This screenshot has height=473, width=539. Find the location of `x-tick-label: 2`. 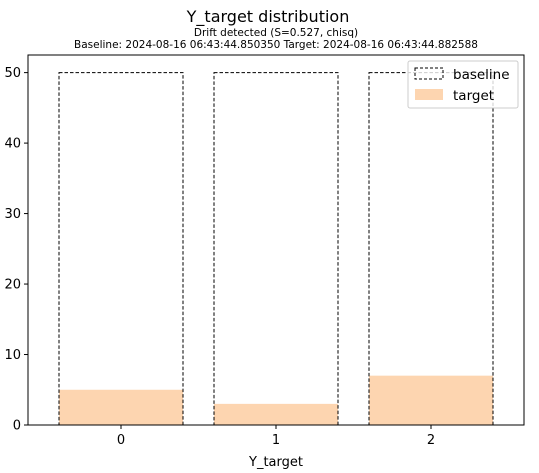

x-tick-label: 2 is located at coordinates (431, 440).